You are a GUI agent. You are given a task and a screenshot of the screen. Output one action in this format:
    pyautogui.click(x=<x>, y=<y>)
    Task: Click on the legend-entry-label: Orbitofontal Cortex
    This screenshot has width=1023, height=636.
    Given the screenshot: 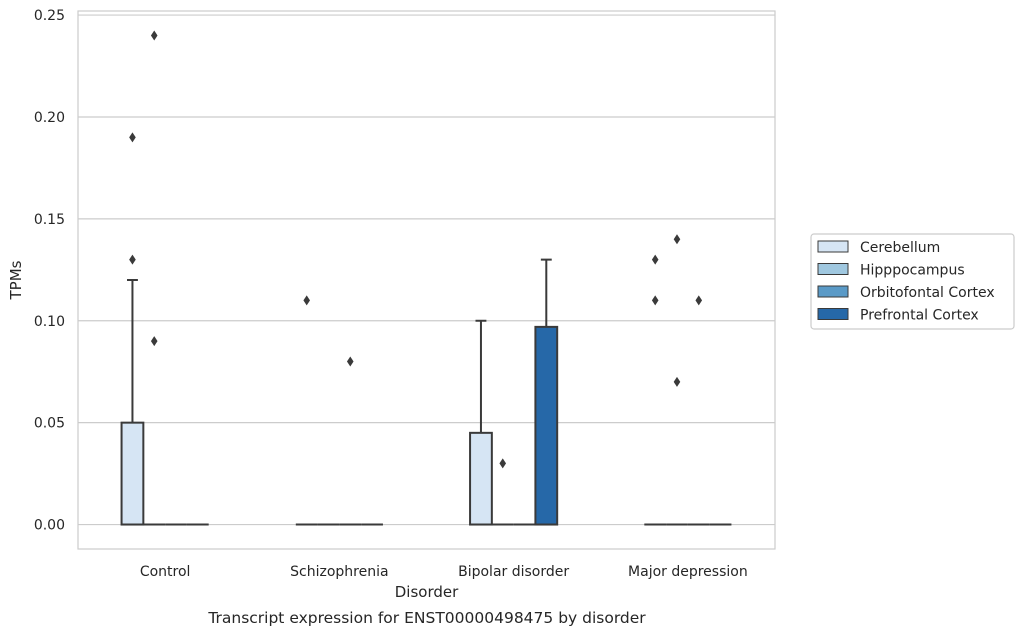 What is the action you would take?
    pyautogui.click(x=927, y=293)
    